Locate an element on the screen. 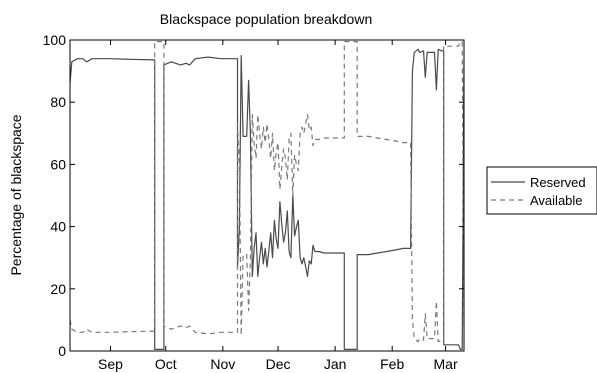 Image resolution: width=597 pixels, height=373 pixels. x-tick-label: Dec is located at coordinates (278, 364).